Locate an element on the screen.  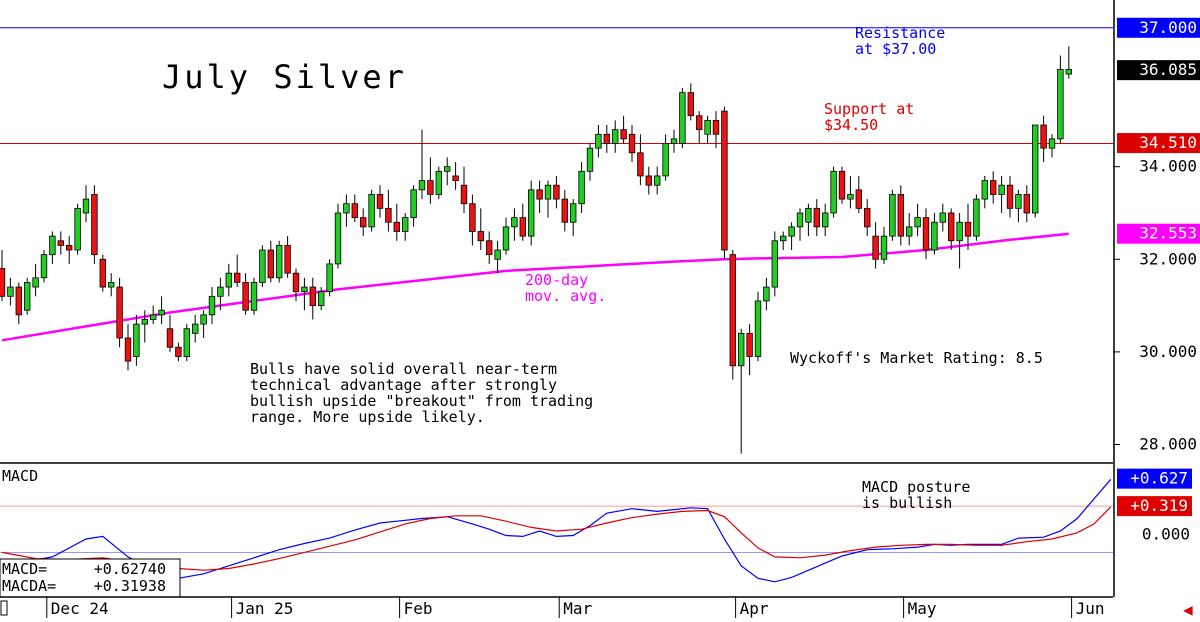
readout-value: +0.31938 is located at coordinates (130, 586).